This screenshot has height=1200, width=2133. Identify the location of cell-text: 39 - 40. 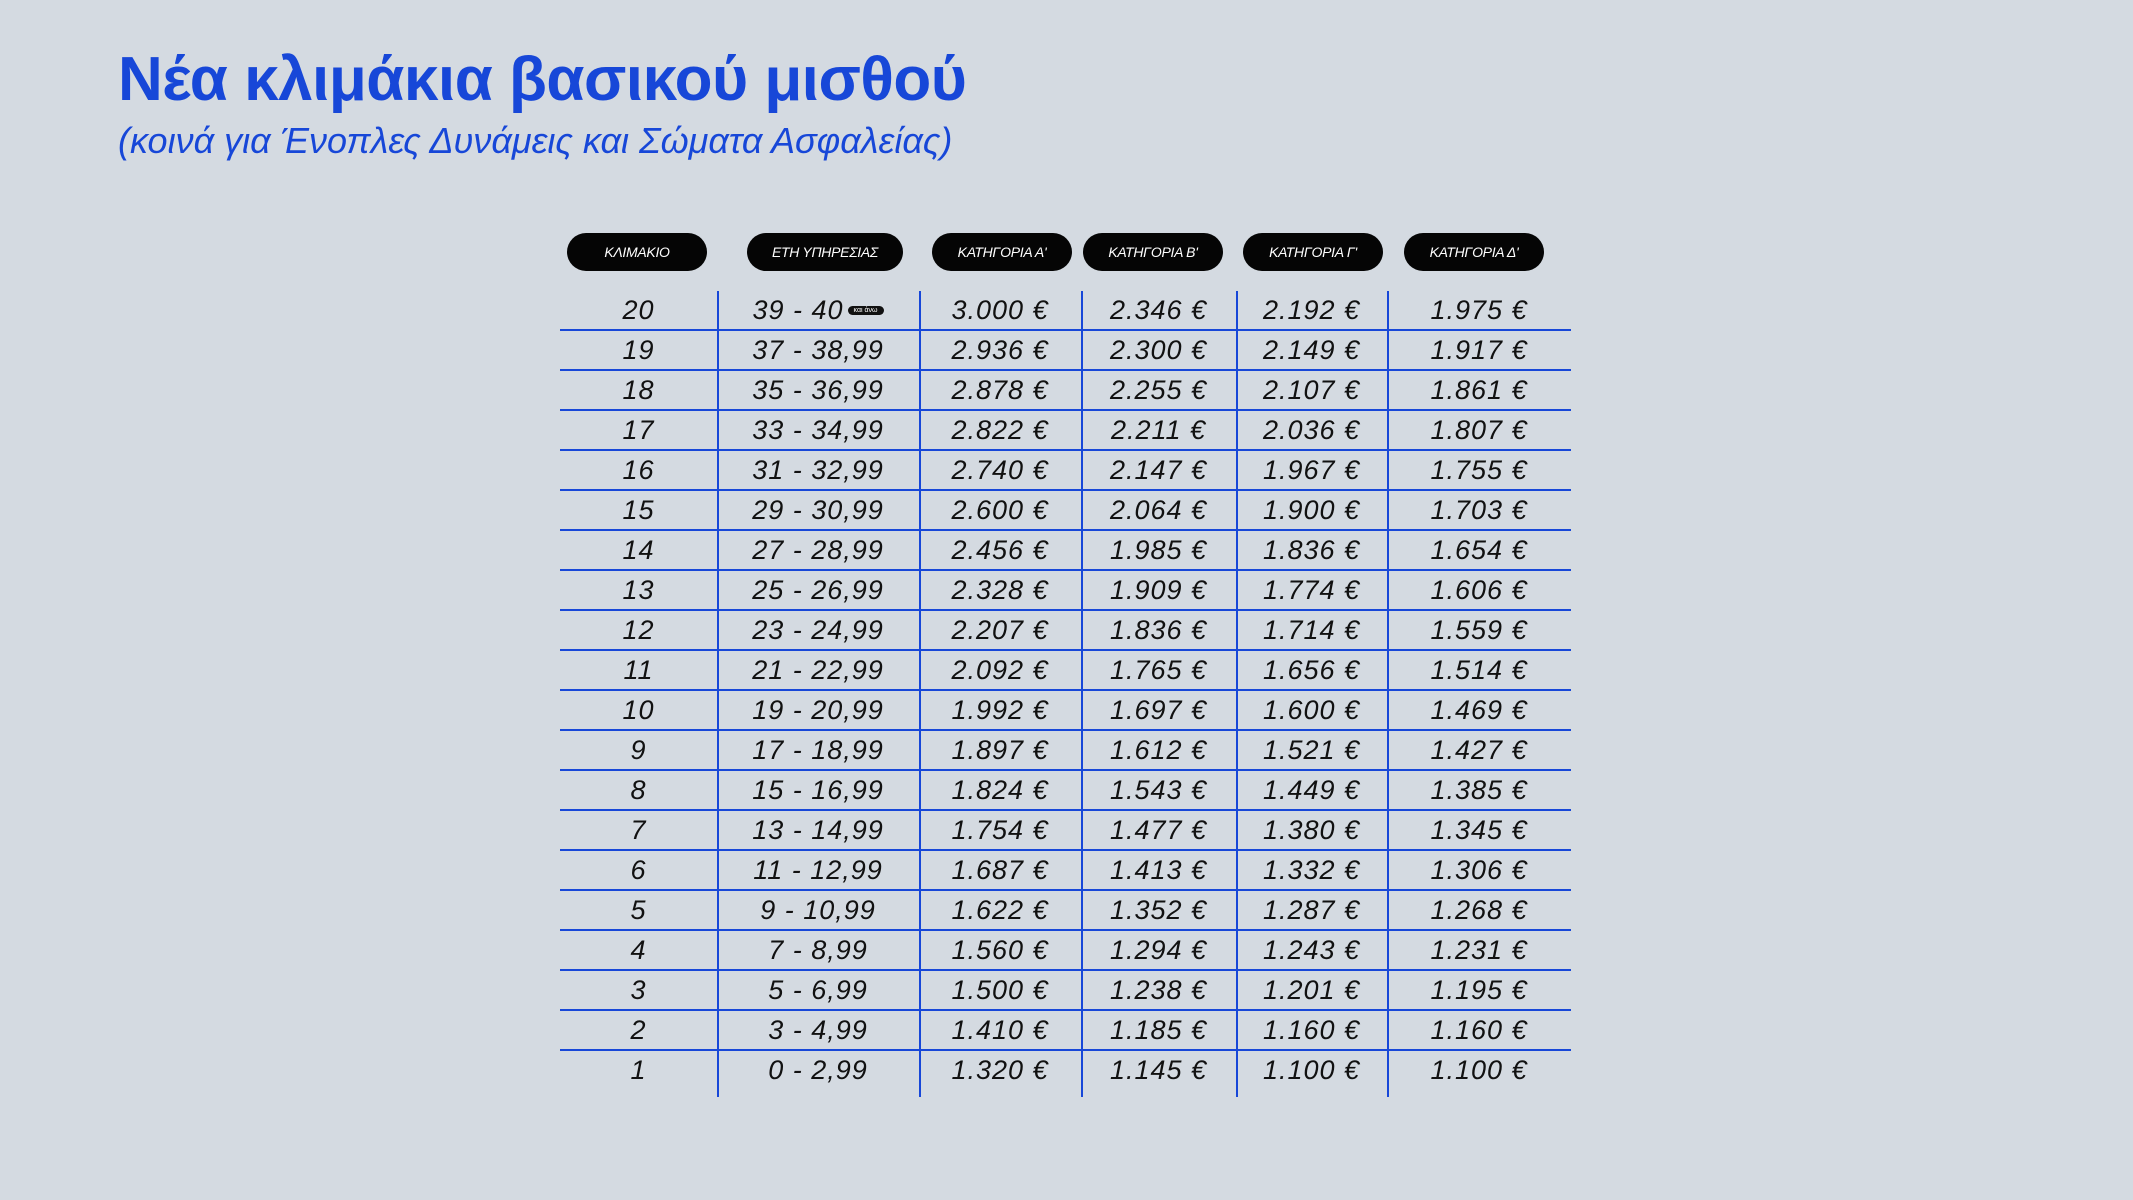
(798, 309).